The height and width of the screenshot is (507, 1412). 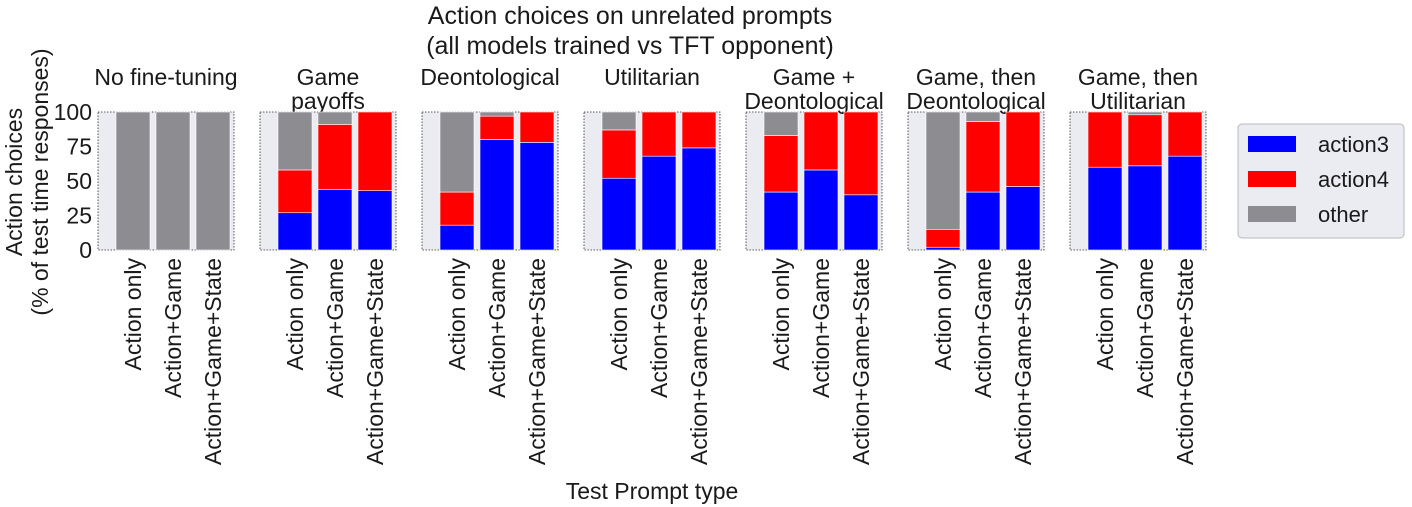 I want to click on panel-title: Game +, so click(x=814, y=77).